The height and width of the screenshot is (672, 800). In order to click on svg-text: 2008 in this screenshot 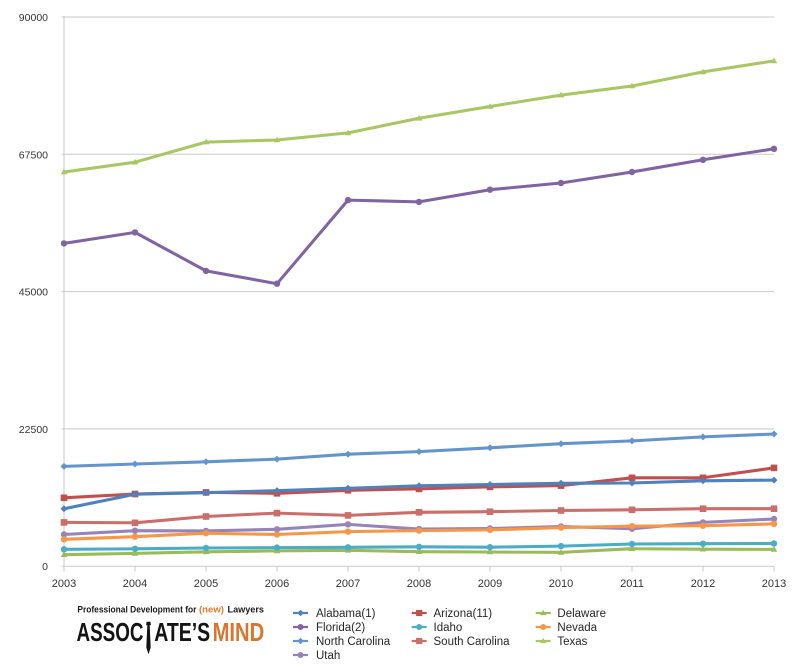, I will do `click(419, 584)`.